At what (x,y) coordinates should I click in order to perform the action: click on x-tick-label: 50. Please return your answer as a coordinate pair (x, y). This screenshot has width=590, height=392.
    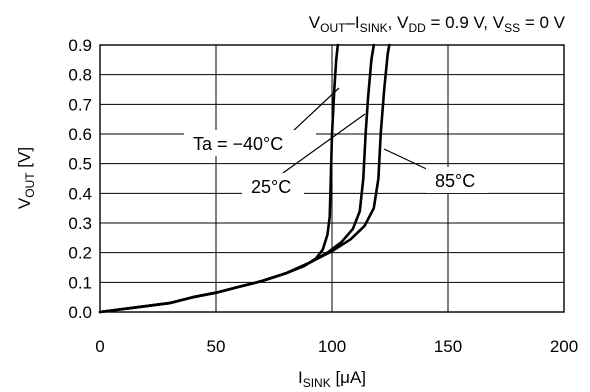
    Looking at the image, I should click on (216, 346).